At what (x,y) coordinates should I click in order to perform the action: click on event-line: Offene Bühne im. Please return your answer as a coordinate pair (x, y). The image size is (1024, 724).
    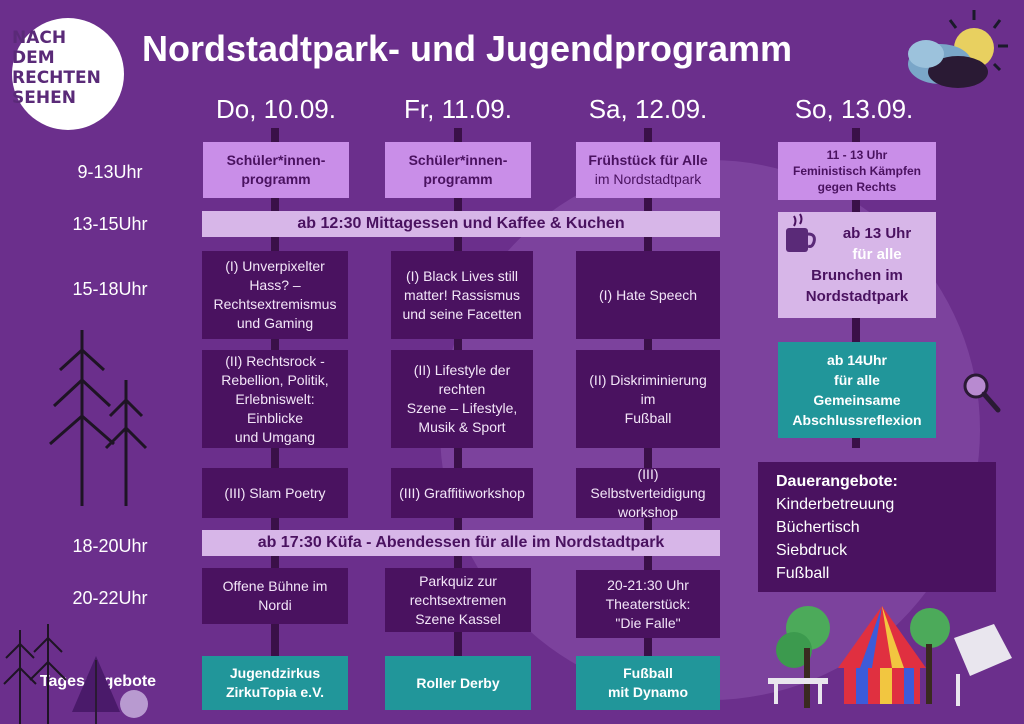
    Looking at the image, I should click on (275, 586).